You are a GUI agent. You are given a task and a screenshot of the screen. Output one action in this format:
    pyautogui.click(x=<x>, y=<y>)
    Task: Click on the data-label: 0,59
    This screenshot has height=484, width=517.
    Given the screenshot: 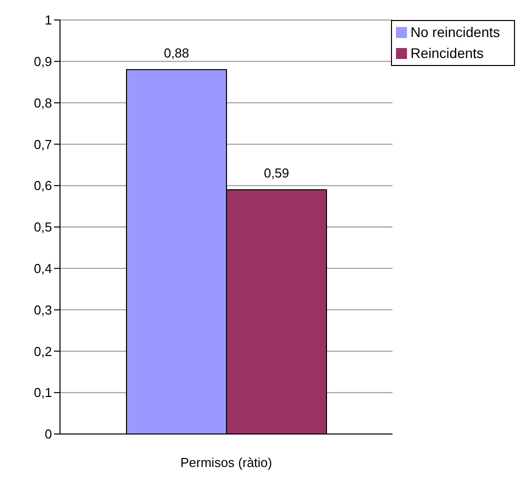 What is the action you would take?
    pyautogui.click(x=277, y=173)
    